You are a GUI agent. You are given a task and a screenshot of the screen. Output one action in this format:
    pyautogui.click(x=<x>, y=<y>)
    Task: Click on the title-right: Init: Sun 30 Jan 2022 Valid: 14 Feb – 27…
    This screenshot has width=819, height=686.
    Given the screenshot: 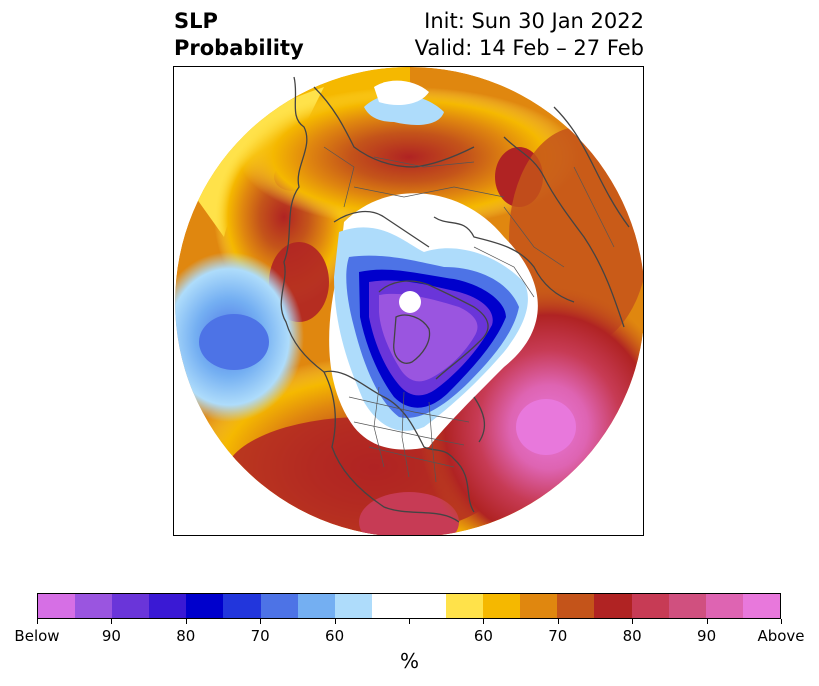 What is the action you would take?
    pyautogui.click(x=529, y=35)
    